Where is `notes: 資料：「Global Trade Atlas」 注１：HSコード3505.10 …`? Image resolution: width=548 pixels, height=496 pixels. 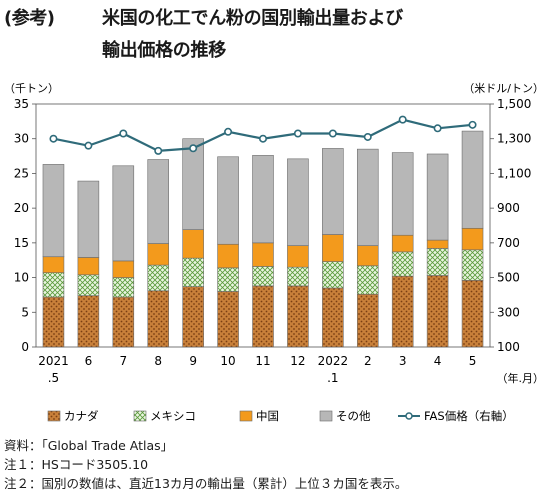 notes: 資料：「Global Trade Atlas」 注１：HSコード3505.10 … is located at coordinates (205, 464).